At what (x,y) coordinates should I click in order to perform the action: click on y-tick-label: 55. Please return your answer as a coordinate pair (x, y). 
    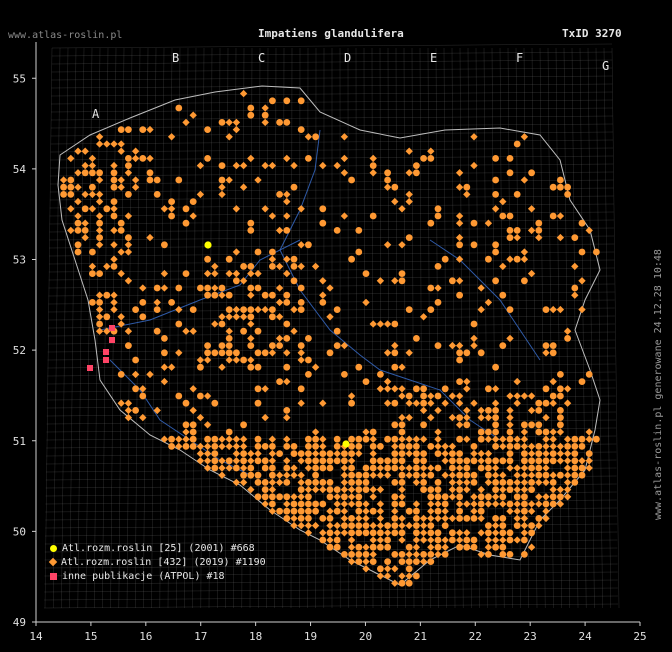
    Looking at the image, I should click on (19, 78).